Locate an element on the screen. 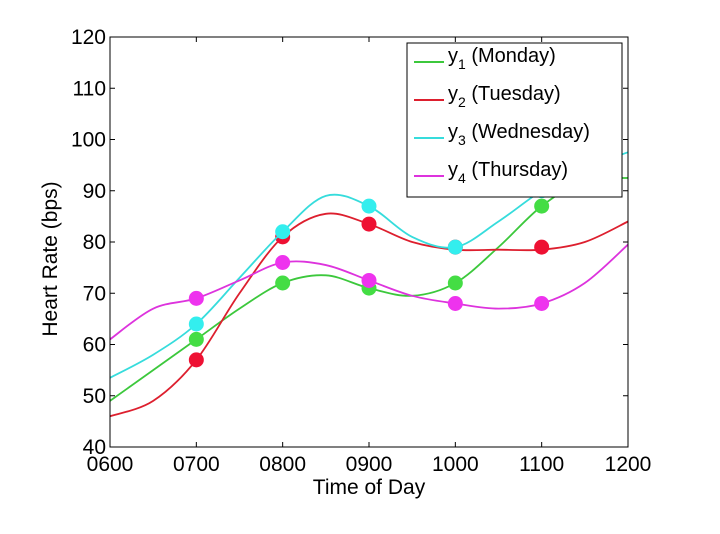 This screenshot has width=720, height=534. y-tick-label: 120 is located at coordinates (88, 37).